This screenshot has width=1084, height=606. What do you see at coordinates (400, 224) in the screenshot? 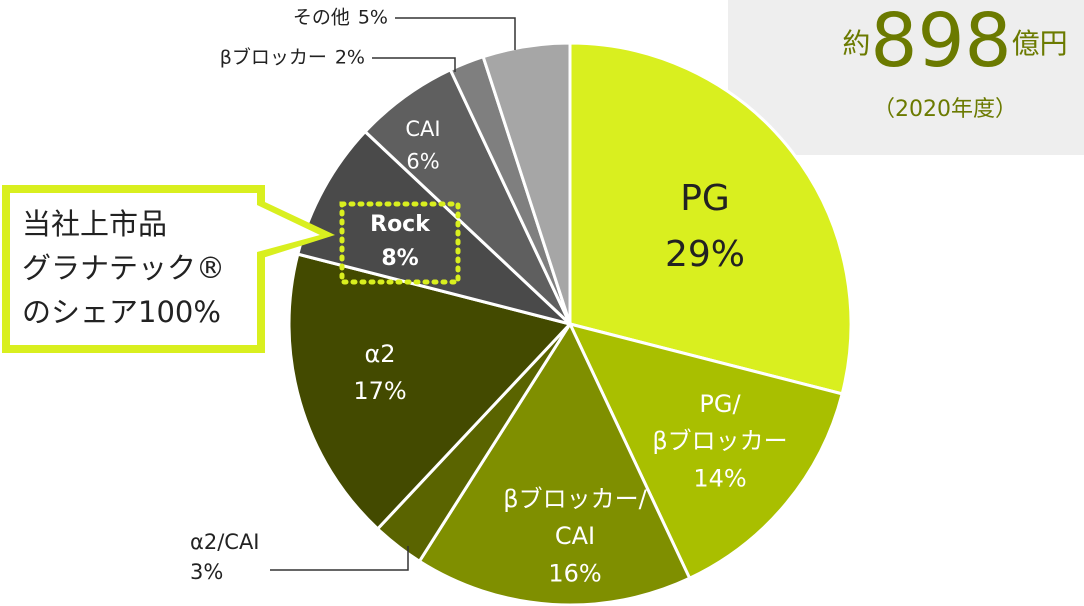
I see `slice-label: Rock` at bounding box center [400, 224].